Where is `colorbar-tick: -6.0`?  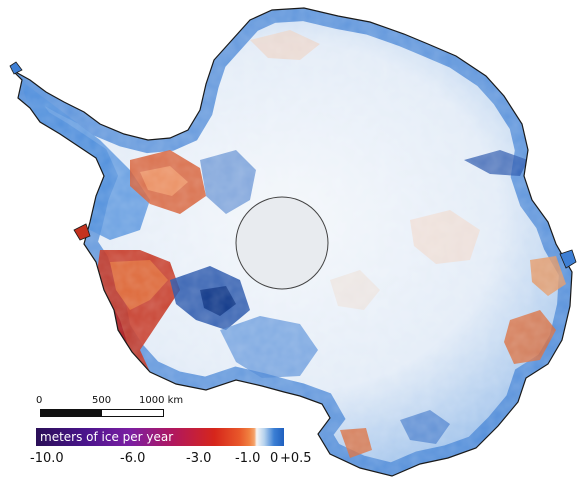
colorbar-tick: -6.0 is located at coordinates (133, 458).